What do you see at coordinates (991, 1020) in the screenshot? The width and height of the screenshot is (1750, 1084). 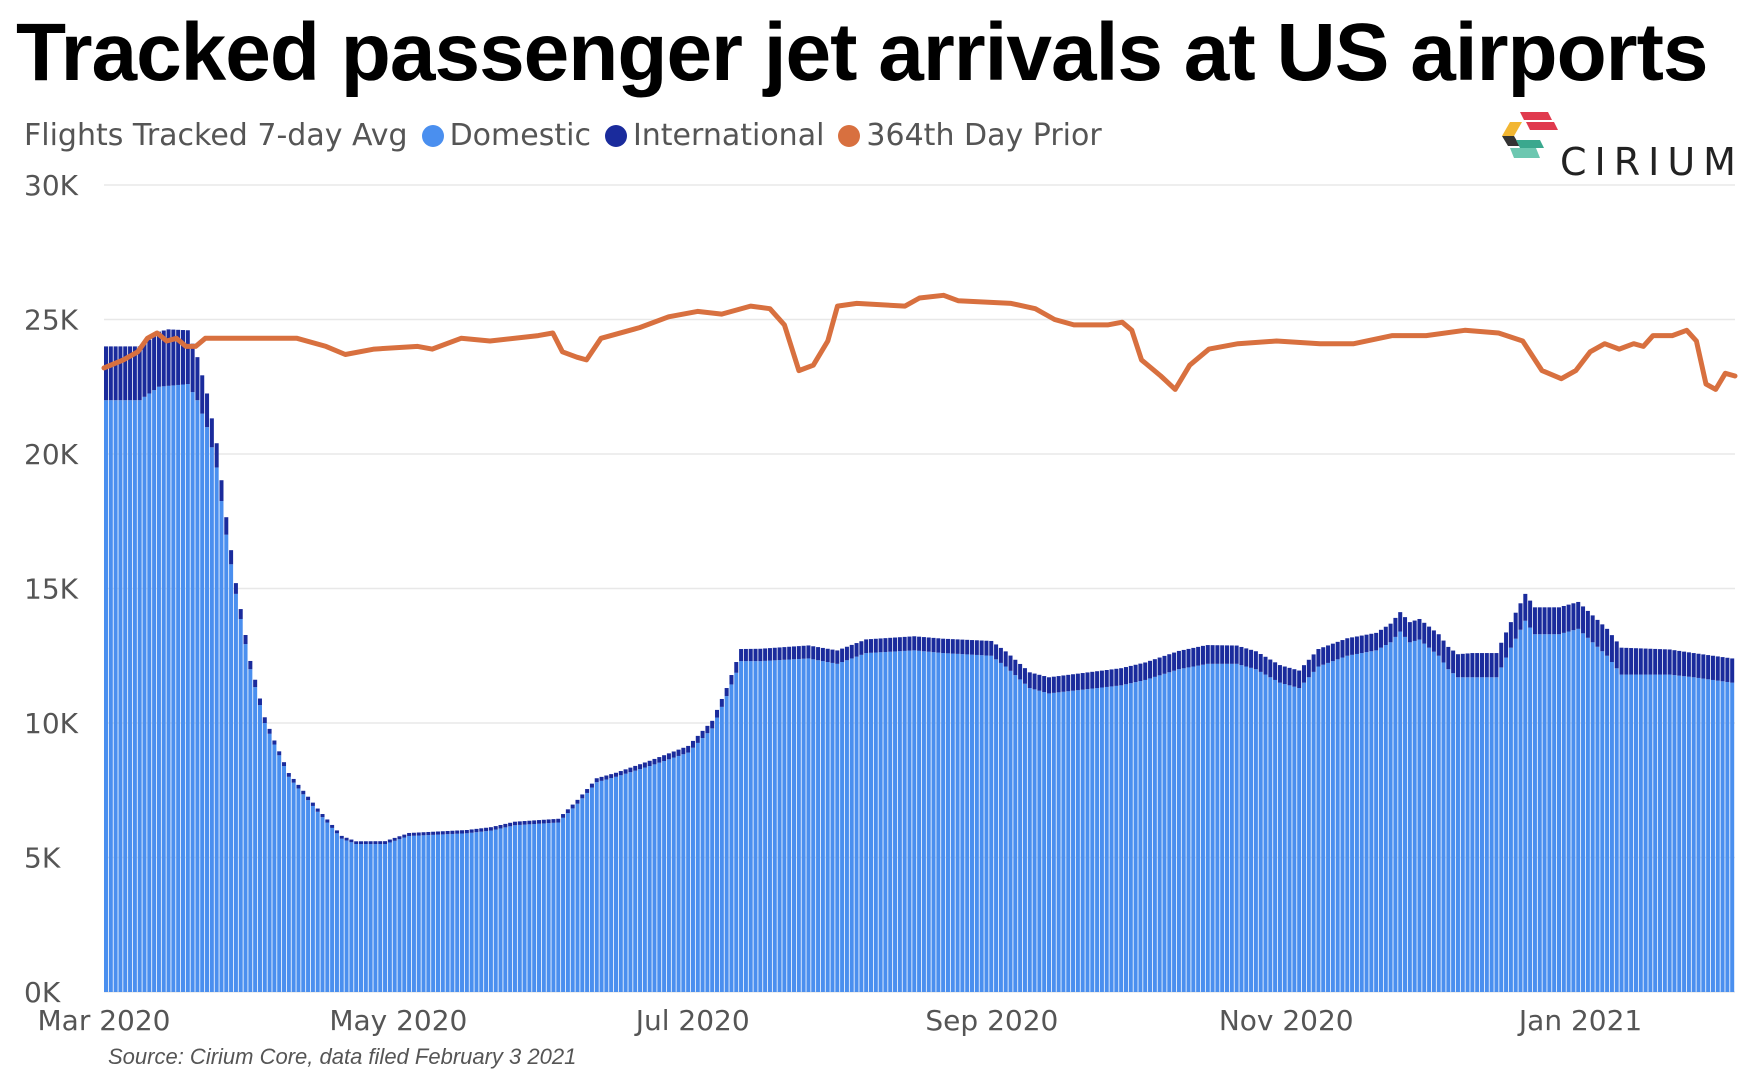 I see `x-tick-label: Sep 2020` at bounding box center [991, 1020].